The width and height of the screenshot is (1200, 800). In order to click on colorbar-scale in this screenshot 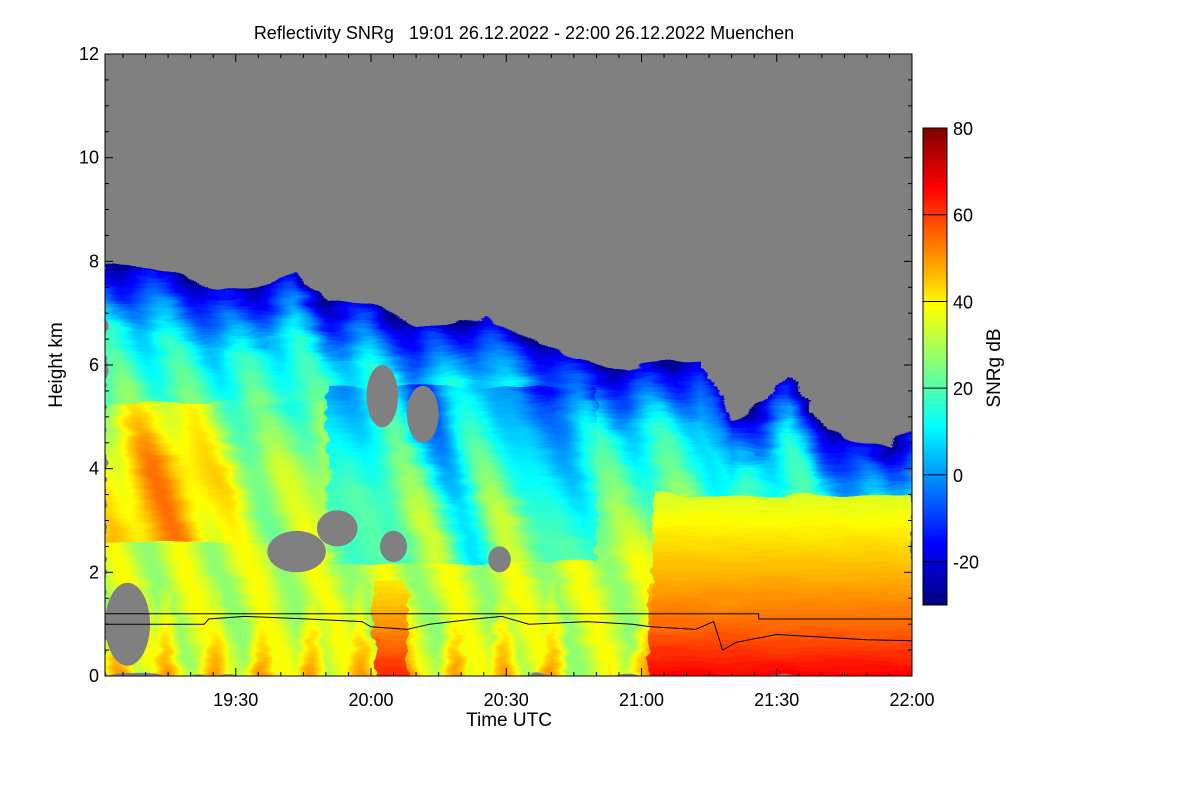, I will do `click(935, 366)`.